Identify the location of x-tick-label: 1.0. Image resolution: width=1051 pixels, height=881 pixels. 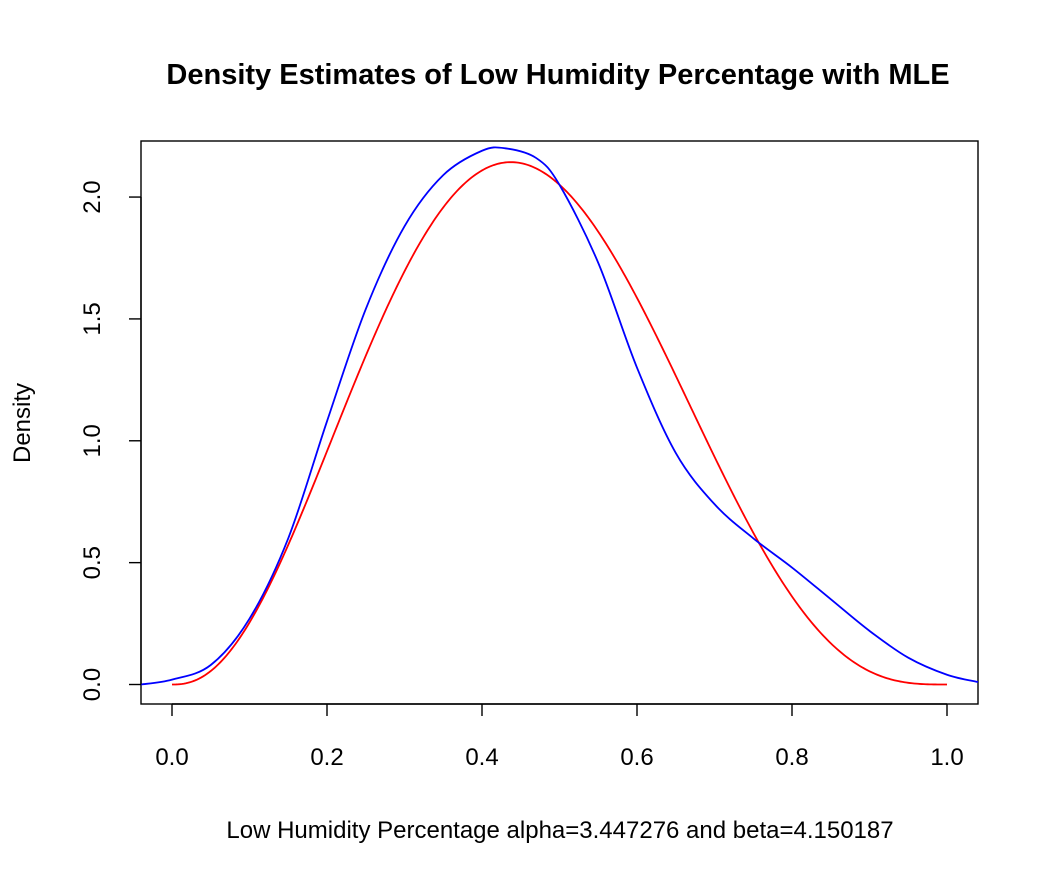
(946, 757).